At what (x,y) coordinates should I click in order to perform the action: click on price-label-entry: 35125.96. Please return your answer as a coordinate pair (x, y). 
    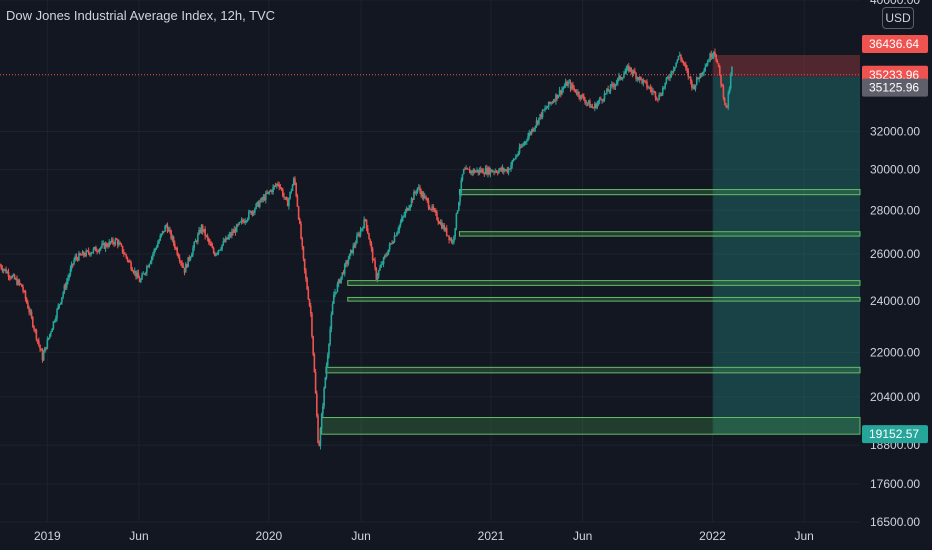
    Looking at the image, I should click on (895, 87).